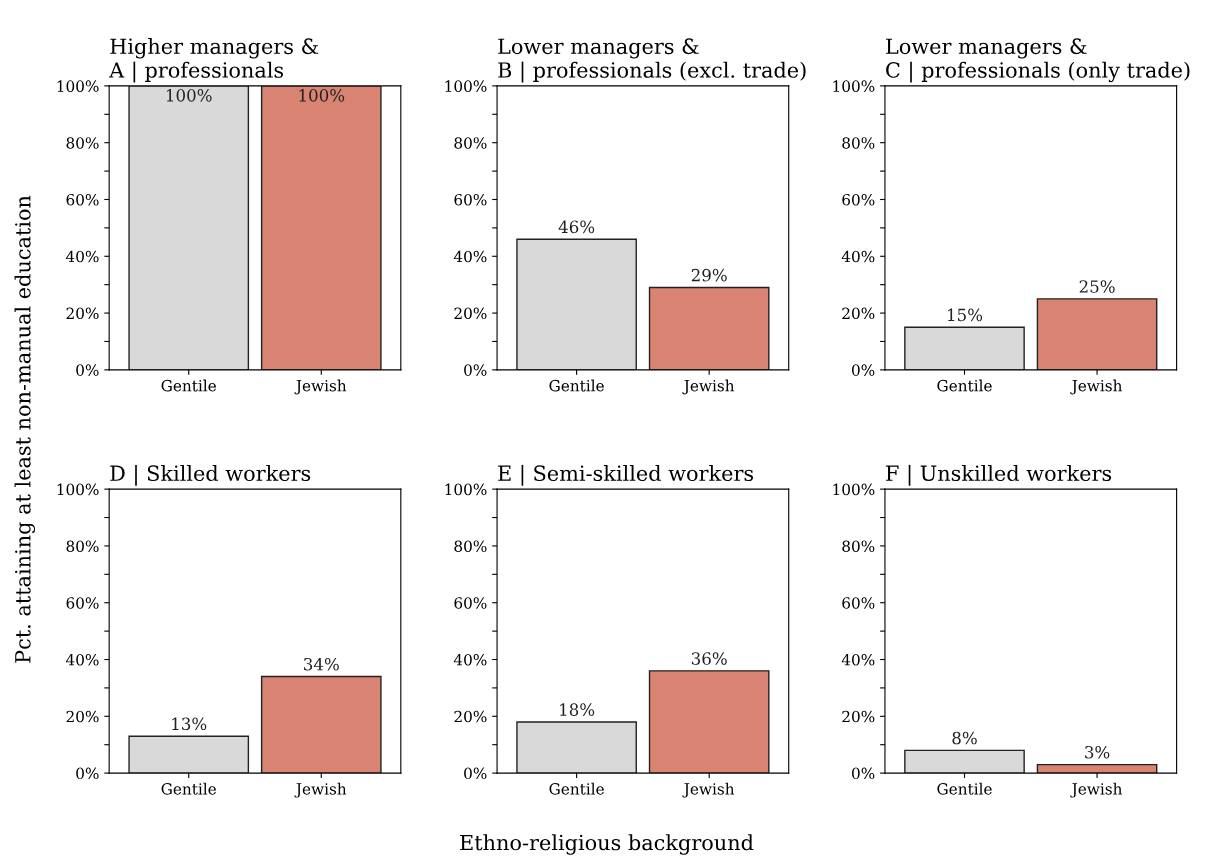  What do you see at coordinates (607, 844) in the screenshot?
I see `x-axis-title: Ethno-religious background` at bounding box center [607, 844].